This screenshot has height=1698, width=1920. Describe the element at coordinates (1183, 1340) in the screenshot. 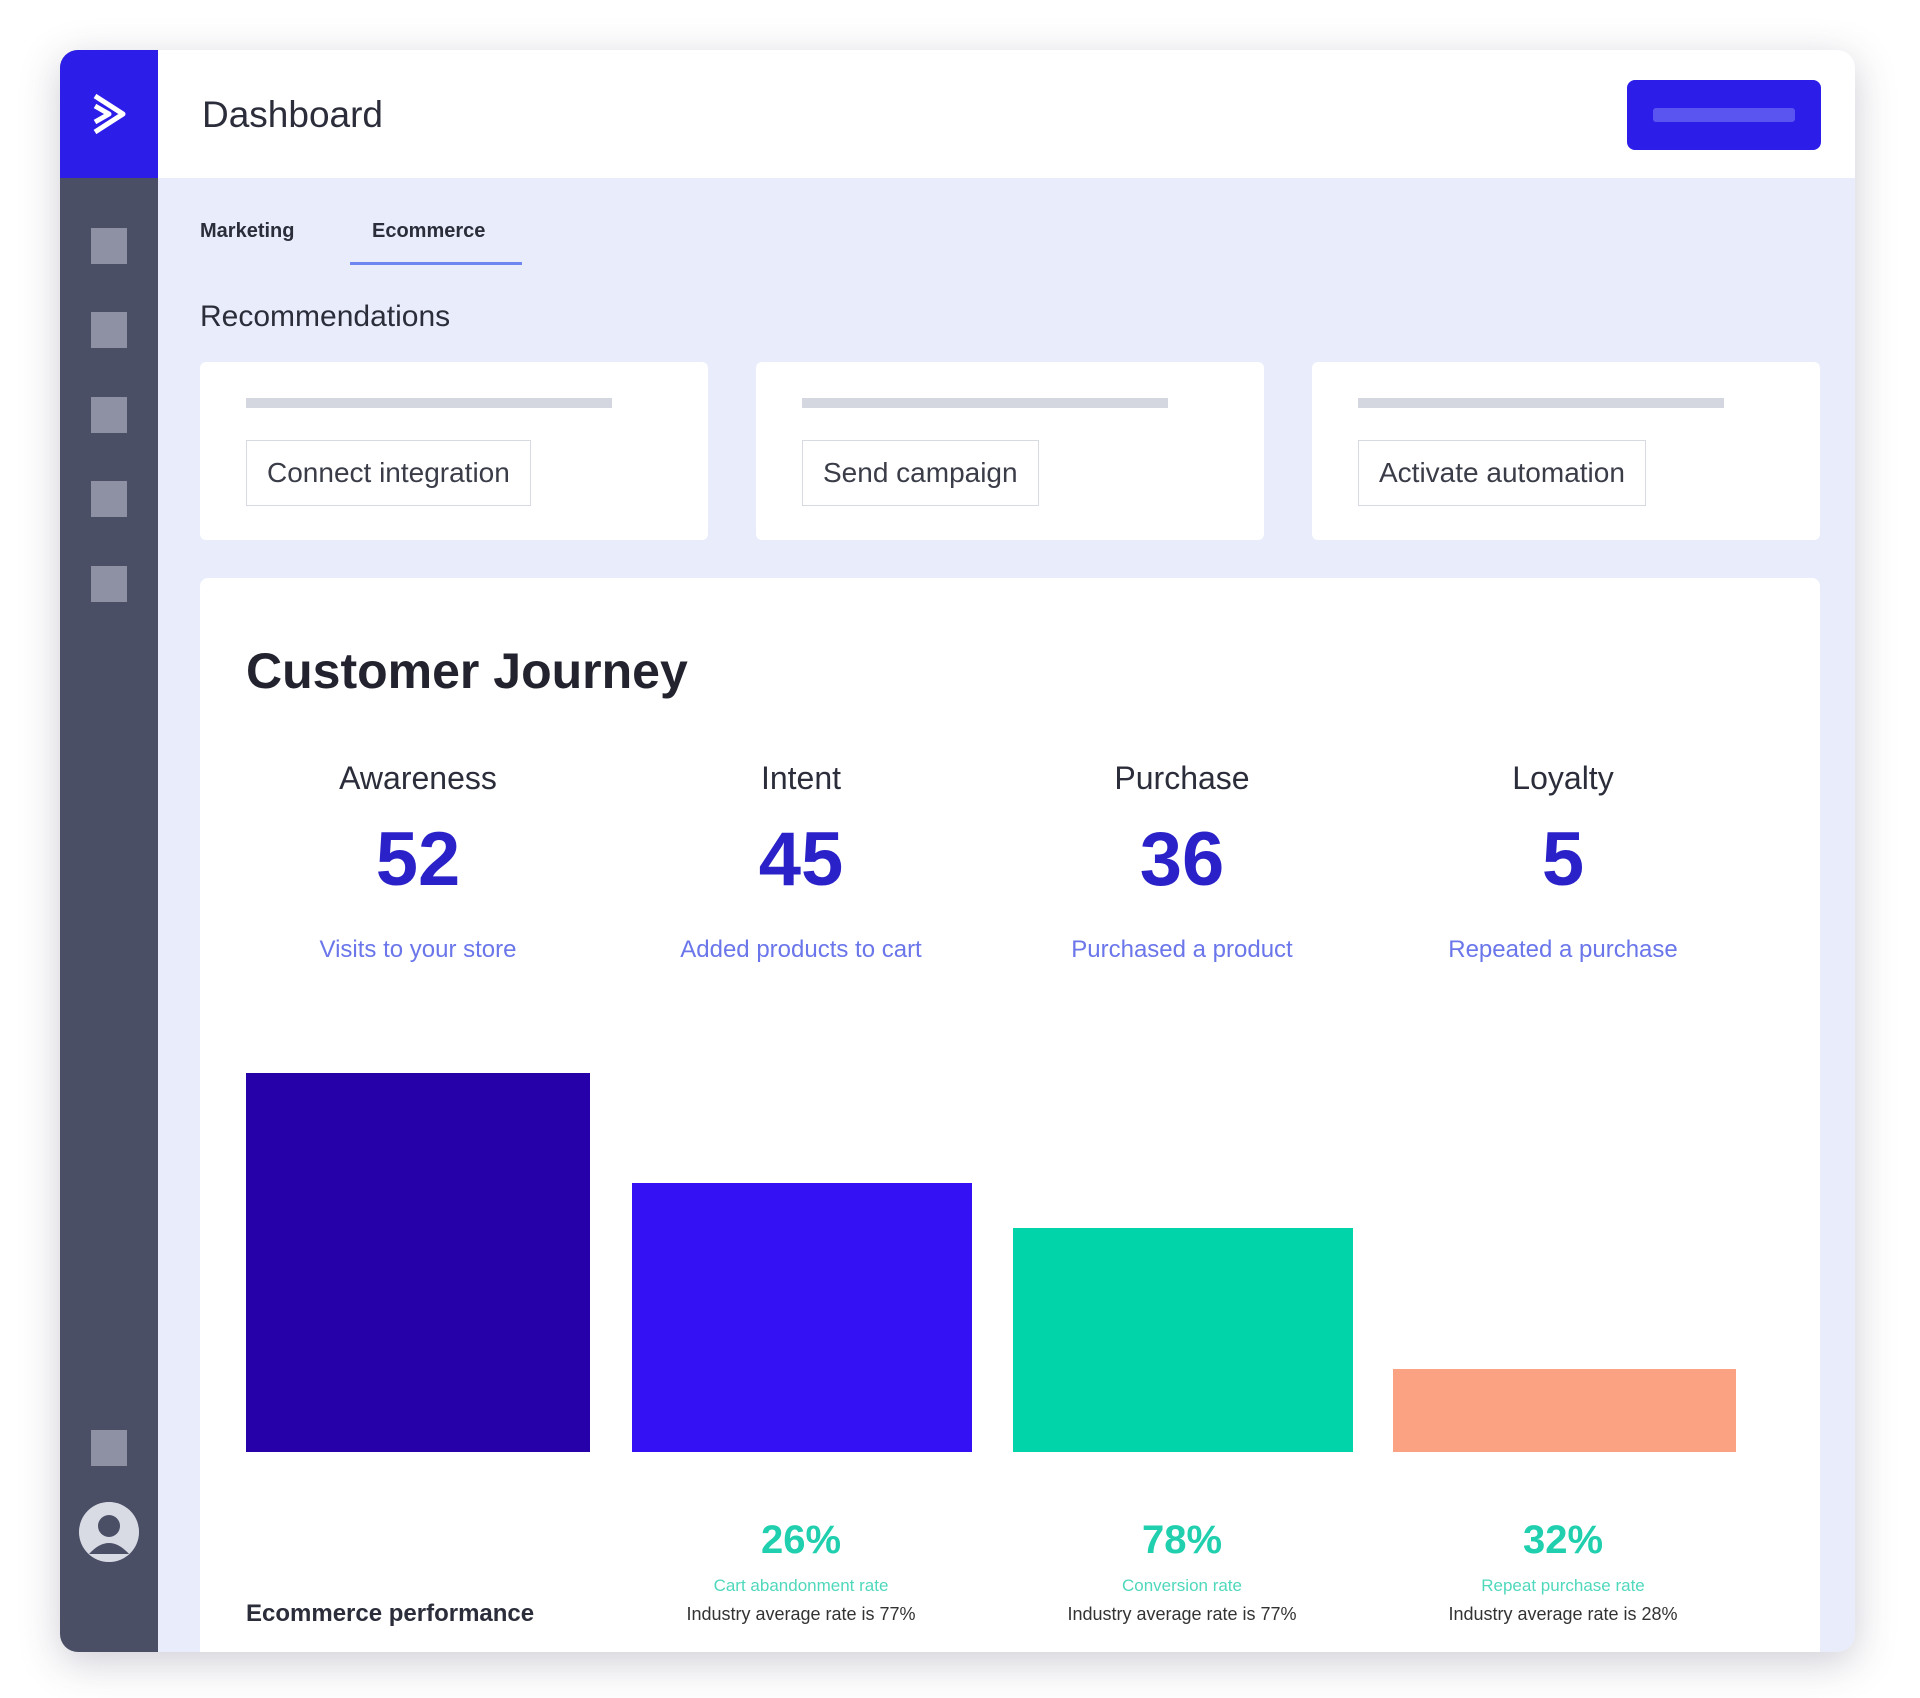

I see `journey-bar-purchase` at that location.